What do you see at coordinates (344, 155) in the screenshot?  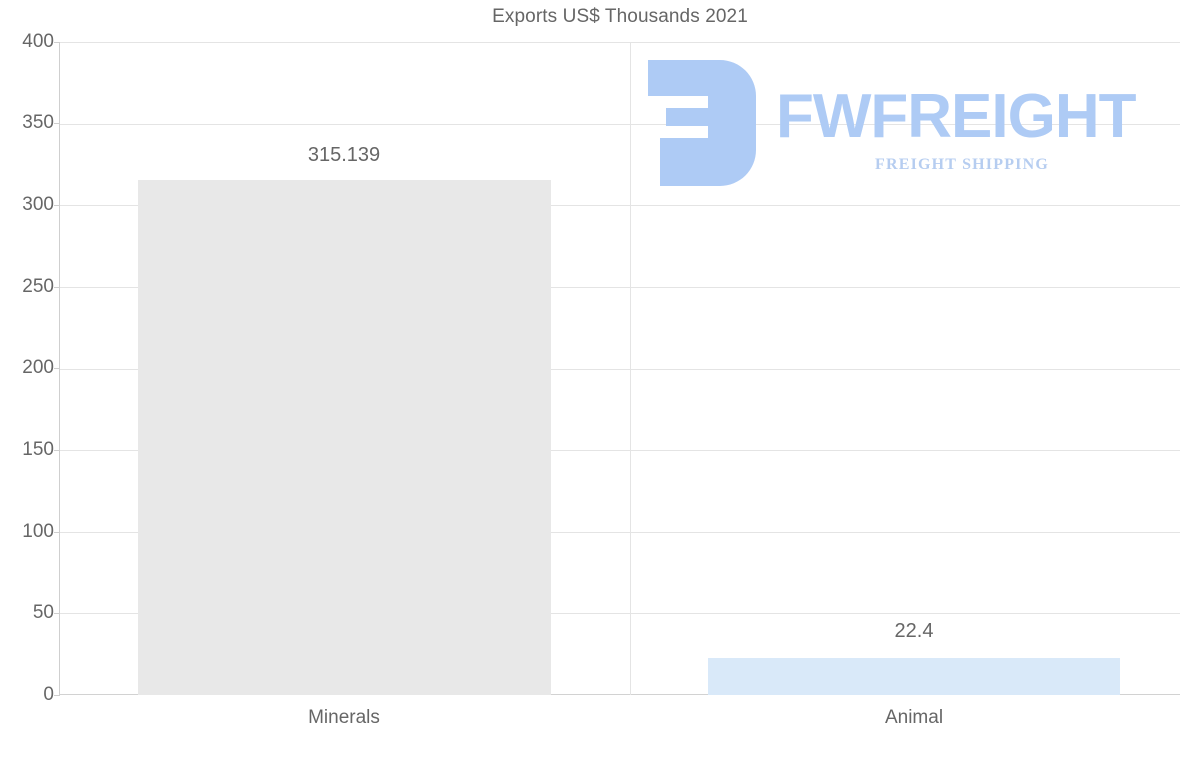 I see `bar-value-label-minerals: 315.139` at bounding box center [344, 155].